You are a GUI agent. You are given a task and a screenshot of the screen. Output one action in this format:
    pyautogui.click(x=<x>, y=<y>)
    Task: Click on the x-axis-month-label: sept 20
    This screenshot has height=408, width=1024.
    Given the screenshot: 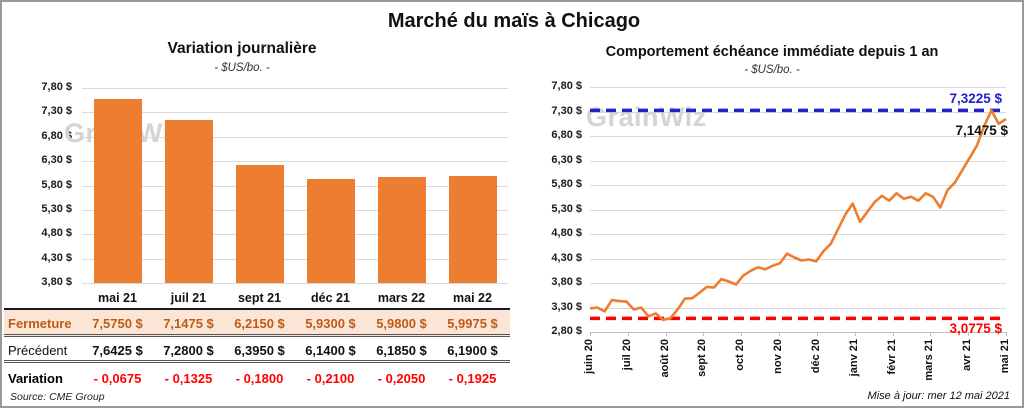 What is the action you would take?
    pyautogui.click(x=702, y=358)
    